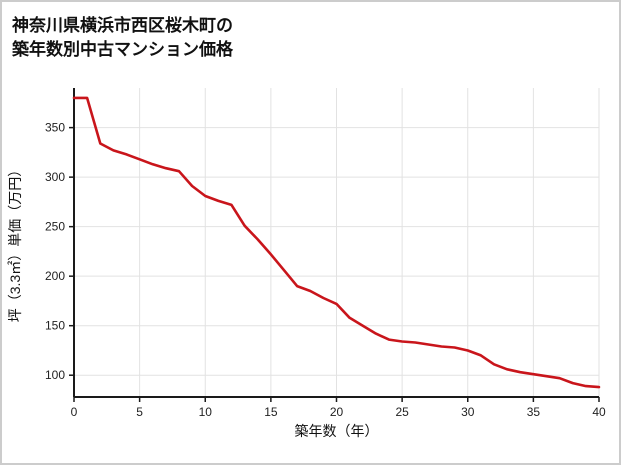 This screenshot has width=621, height=465. Describe the element at coordinates (206, 412) in the screenshot. I see `svg-text: 10` at that location.